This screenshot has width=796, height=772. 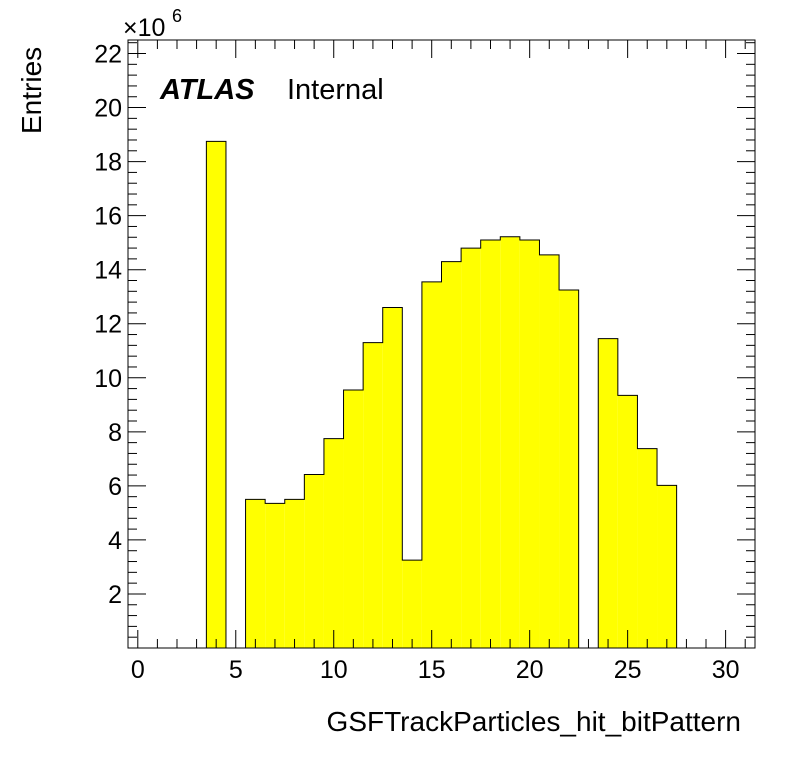 What do you see at coordinates (108, 379) in the screenshot?
I see `y-tick-label: 10` at bounding box center [108, 379].